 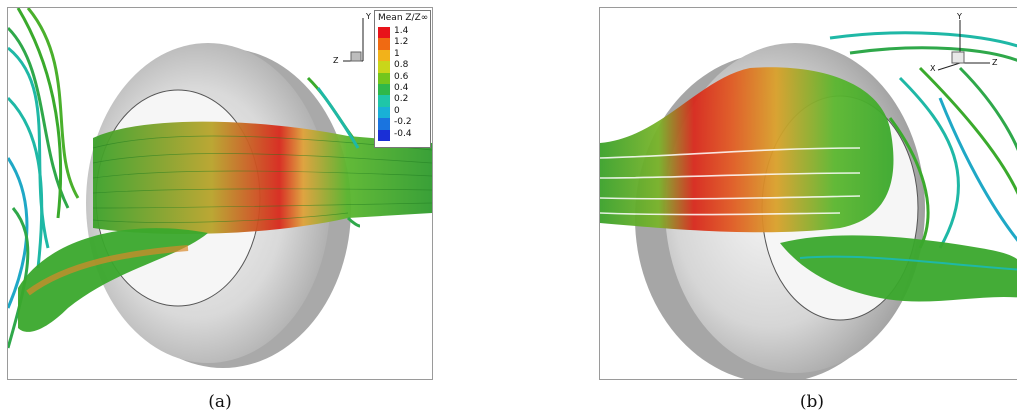 What do you see at coordinates (812, 402) in the screenshot?
I see `caption-b: (b)` at bounding box center [812, 402].